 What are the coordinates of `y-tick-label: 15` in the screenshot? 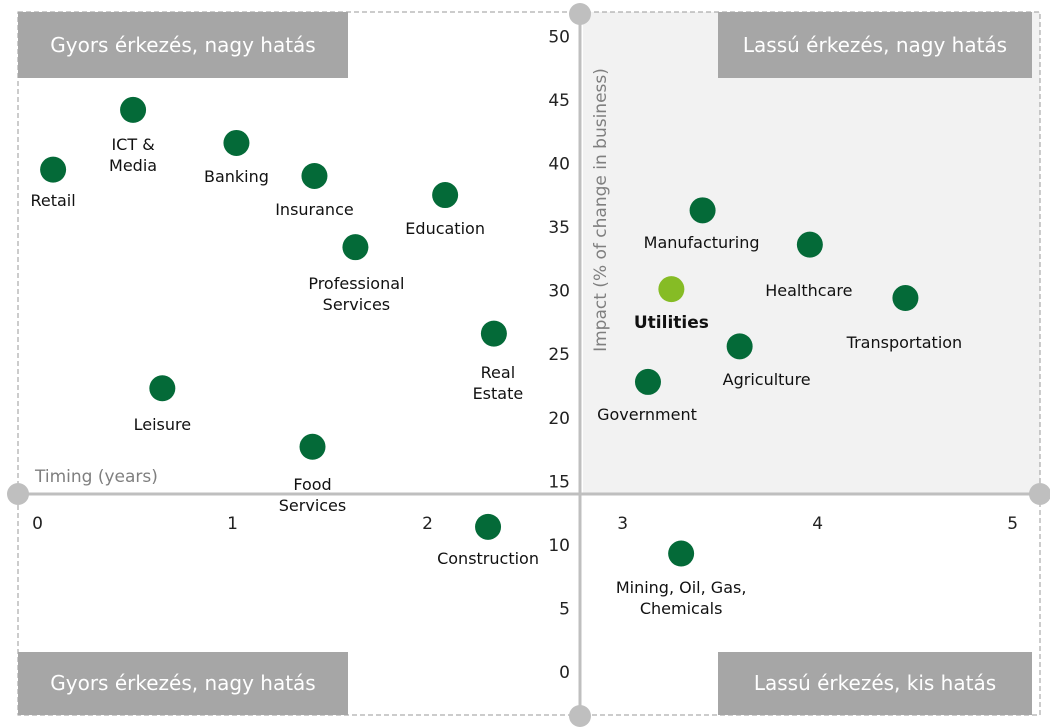 It's located at (559, 482).